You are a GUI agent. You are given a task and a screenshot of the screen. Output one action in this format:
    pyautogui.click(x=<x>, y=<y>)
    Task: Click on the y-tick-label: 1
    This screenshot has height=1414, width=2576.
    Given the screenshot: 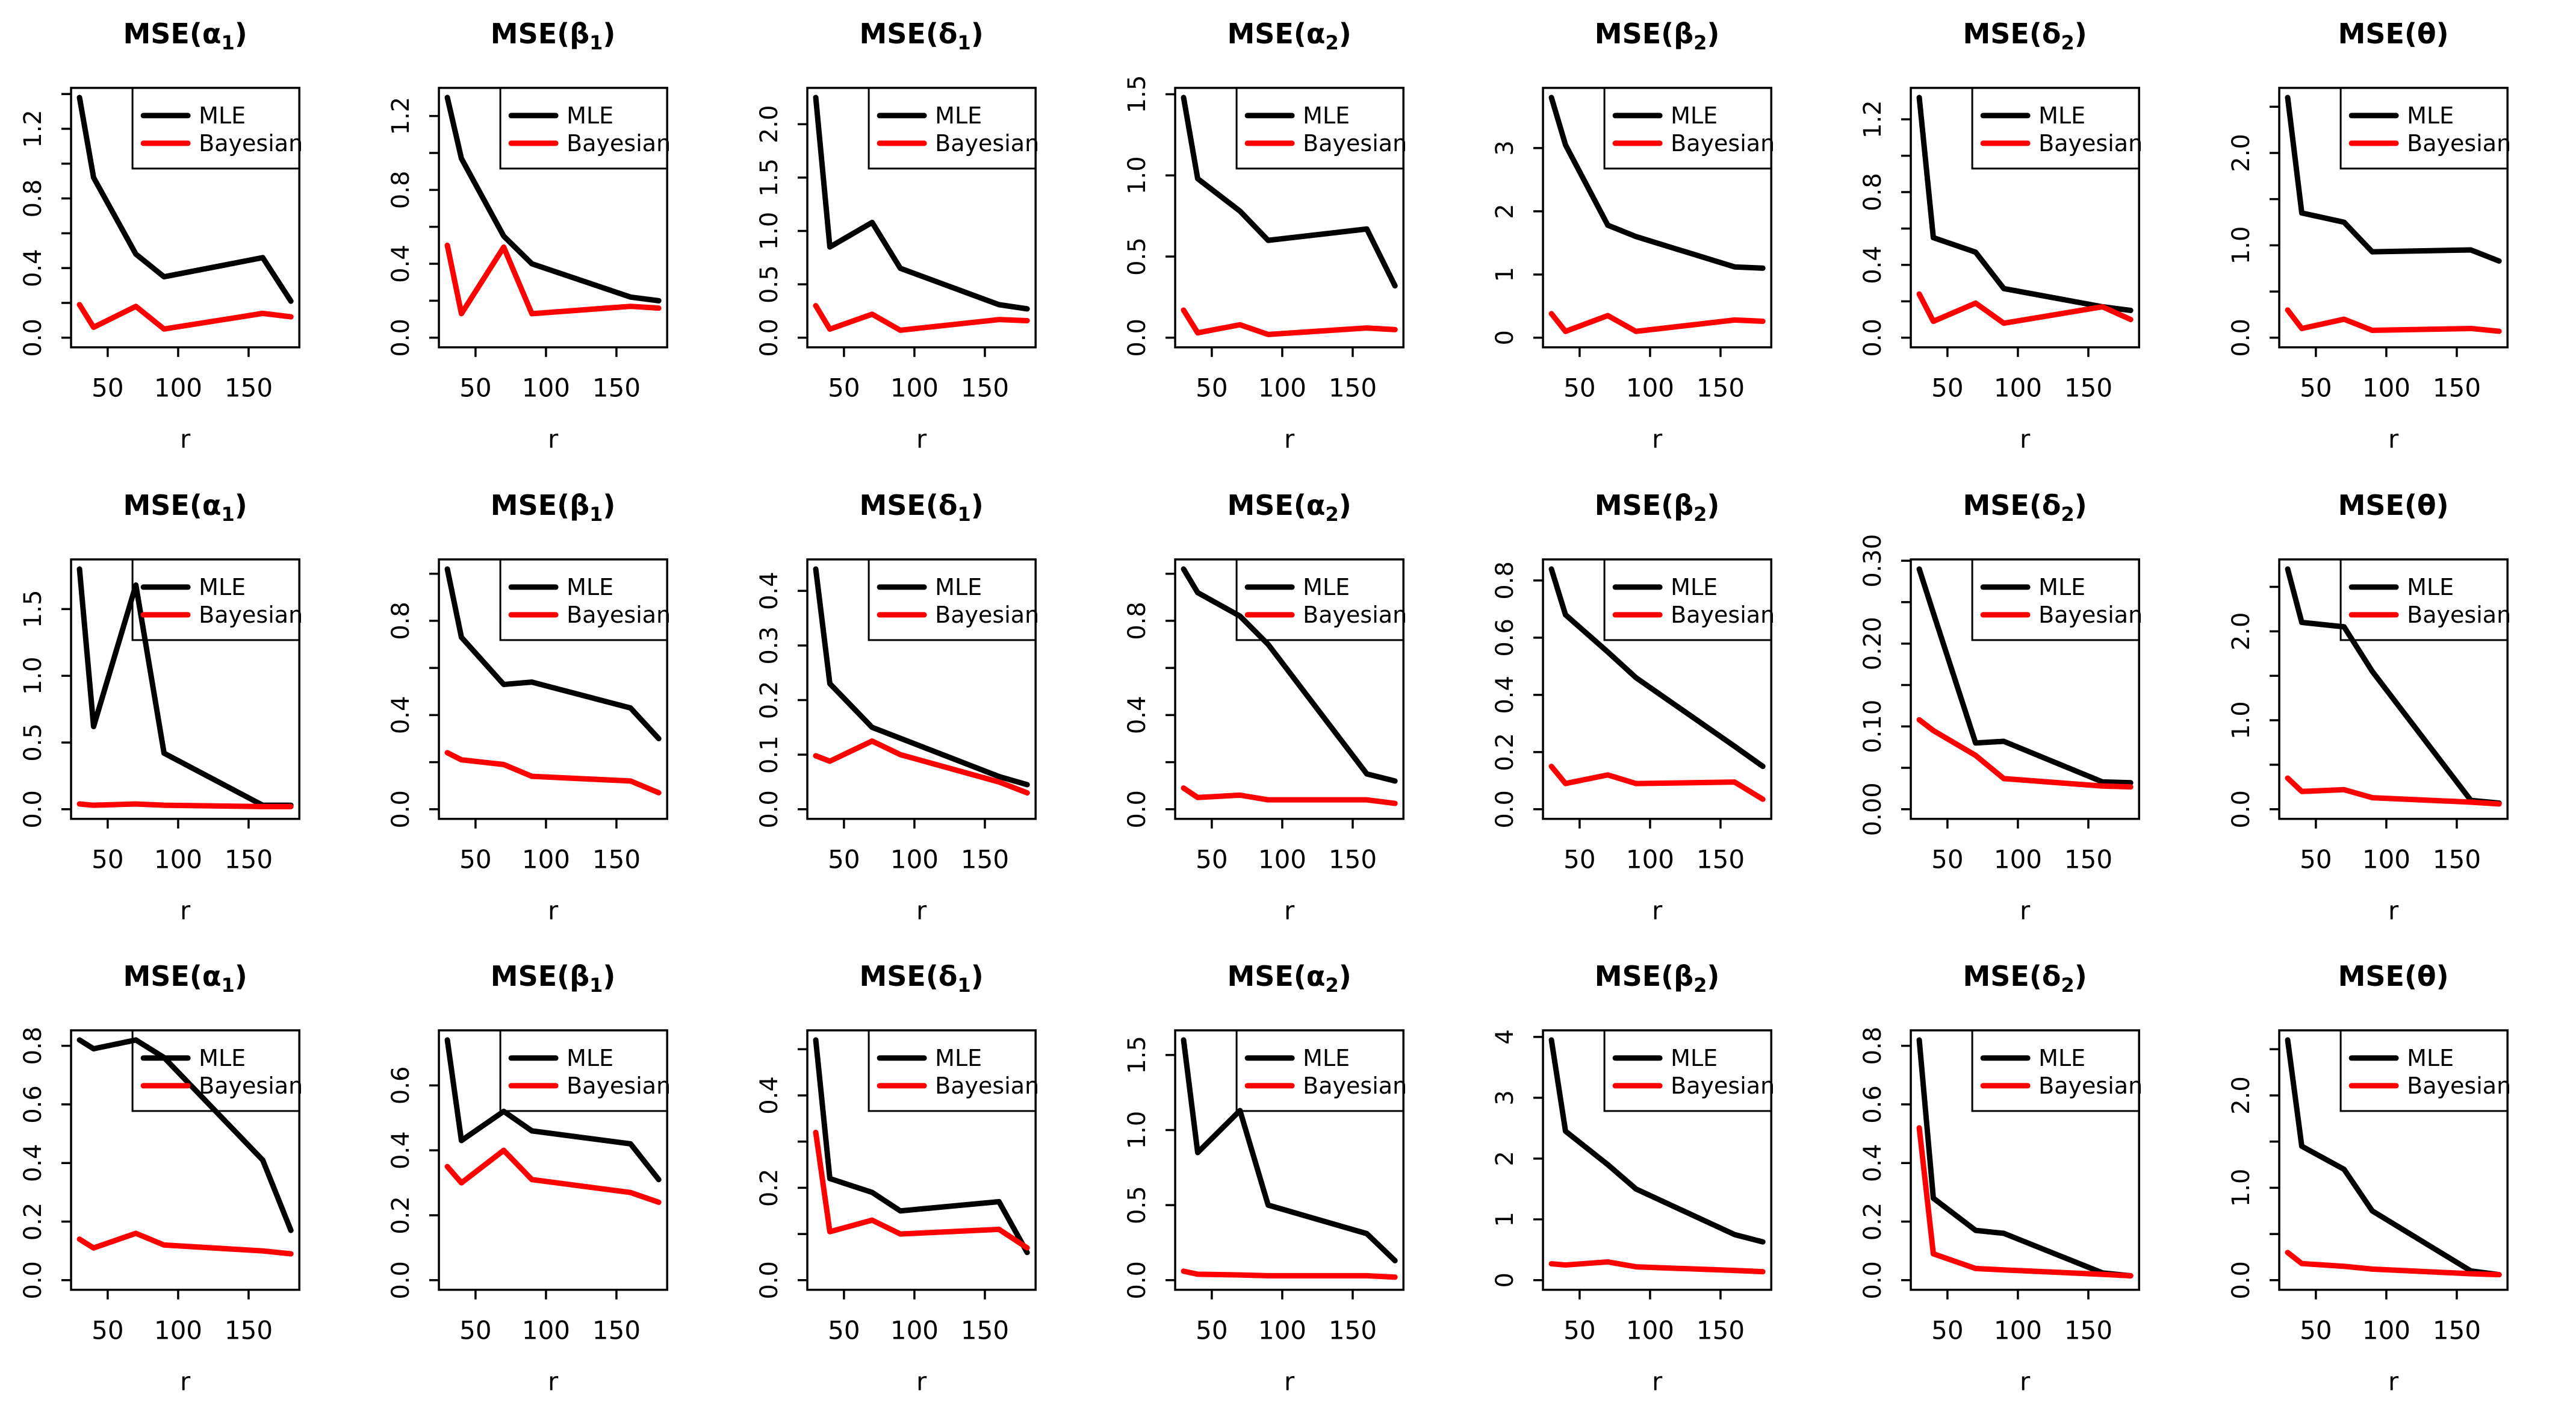 What is the action you would take?
    pyautogui.click(x=1505, y=1219)
    